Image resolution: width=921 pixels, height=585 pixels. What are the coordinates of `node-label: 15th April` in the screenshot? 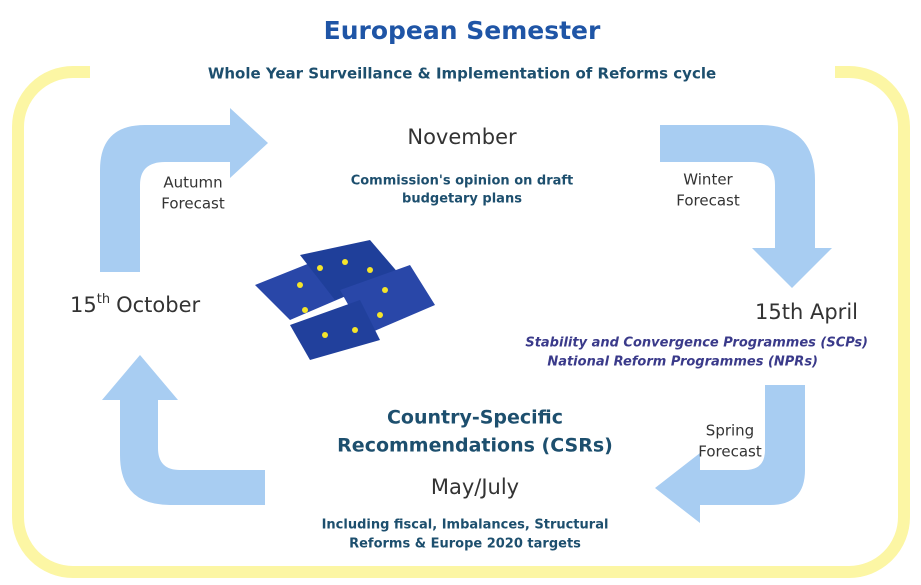 It's located at (806, 312).